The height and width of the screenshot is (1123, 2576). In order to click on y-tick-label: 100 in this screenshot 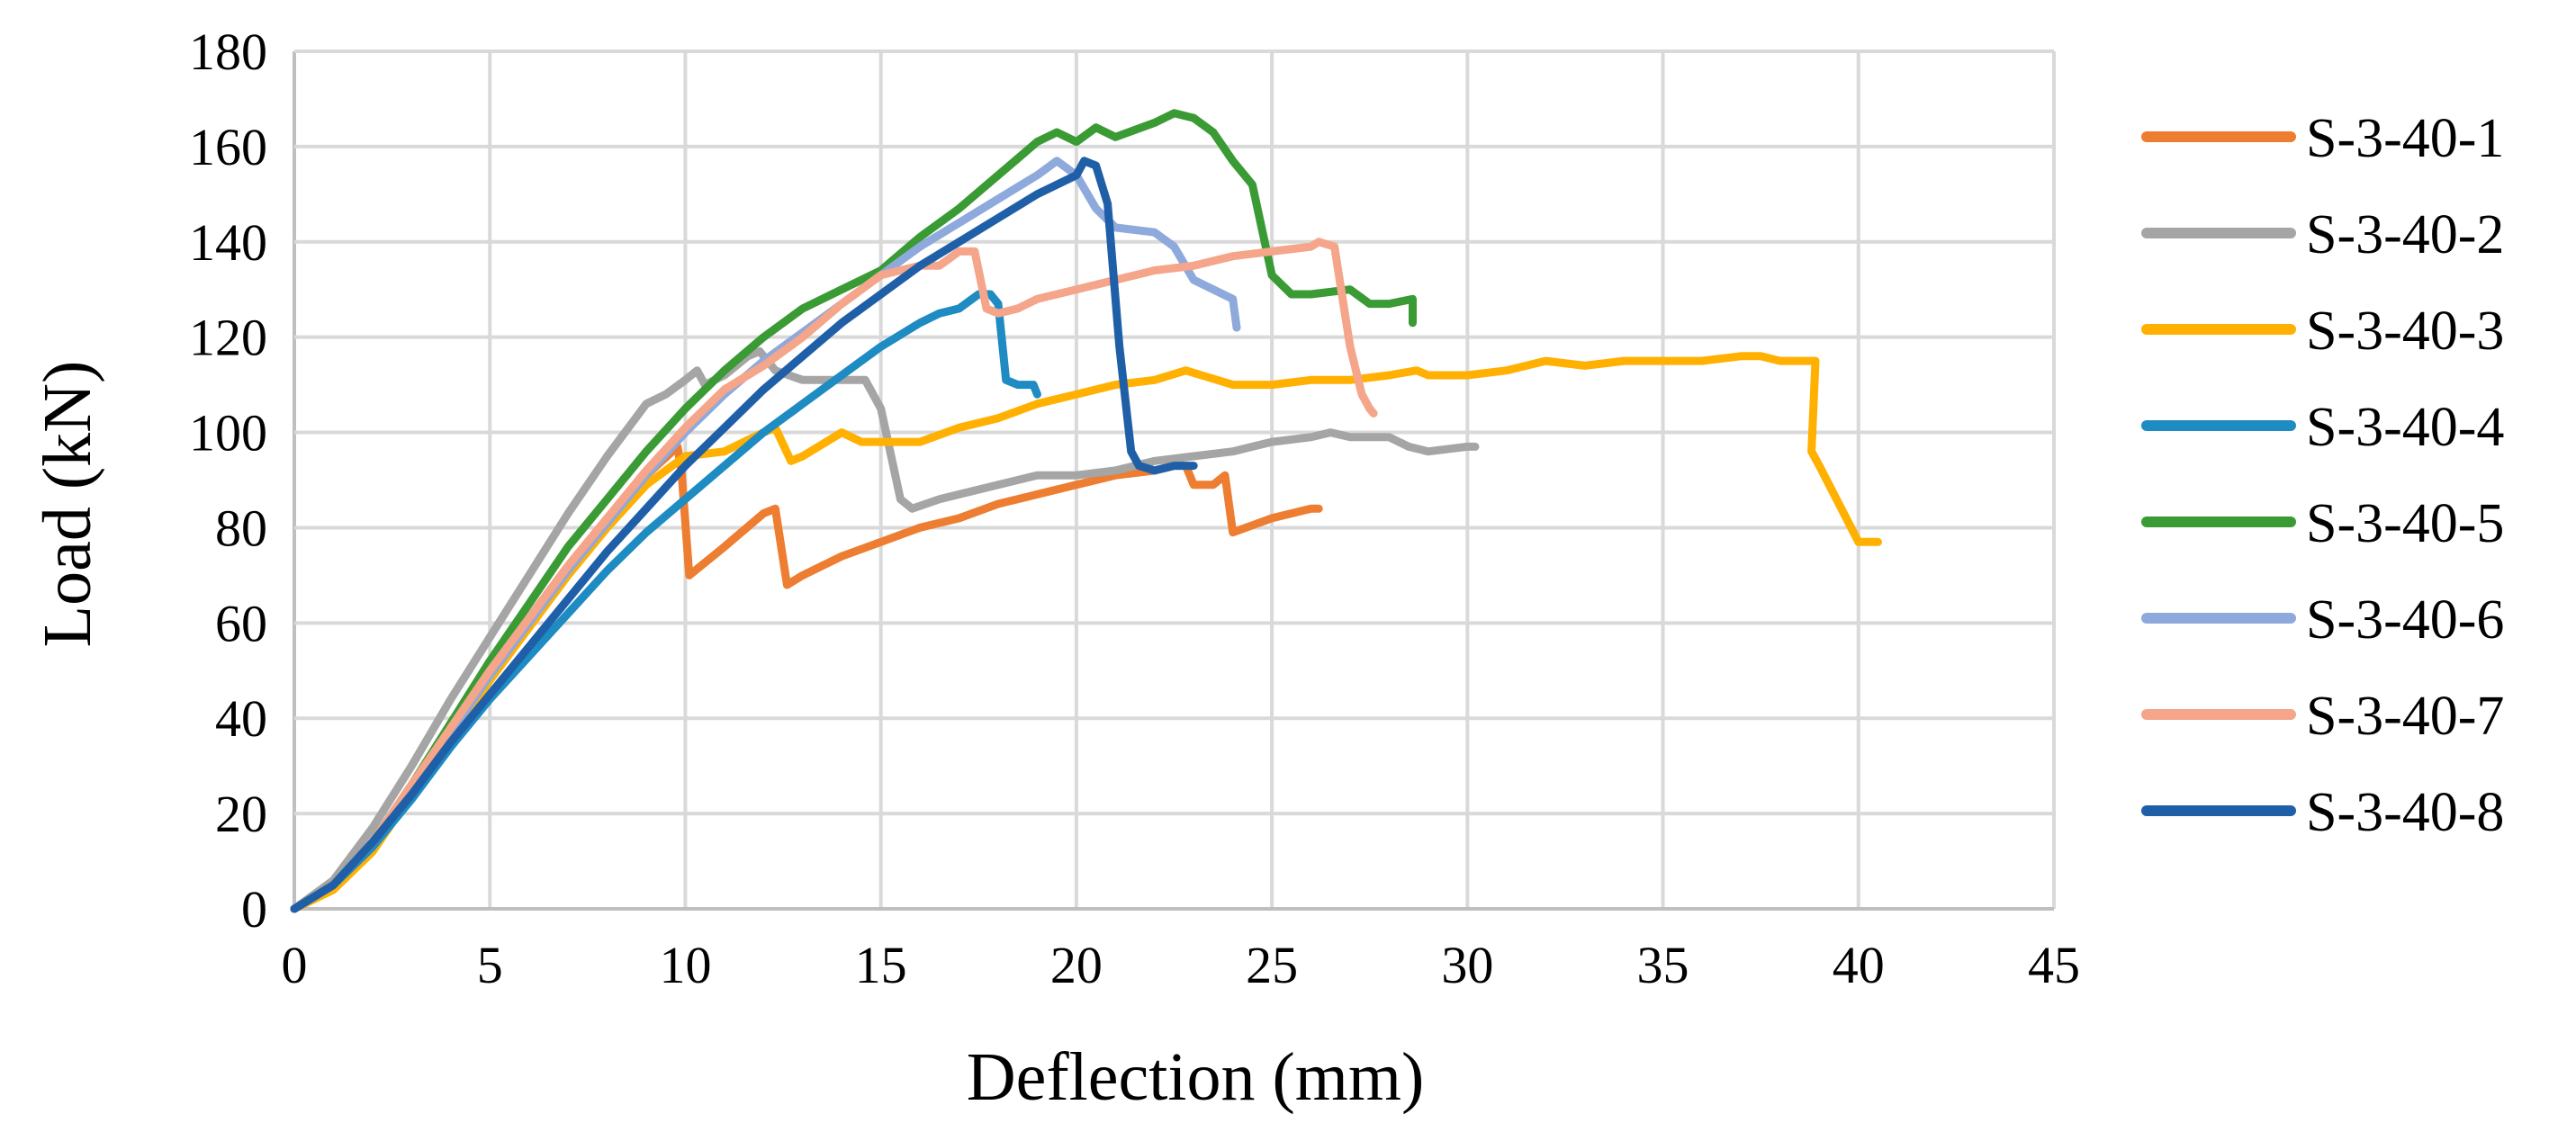, I will do `click(228, 434)`.